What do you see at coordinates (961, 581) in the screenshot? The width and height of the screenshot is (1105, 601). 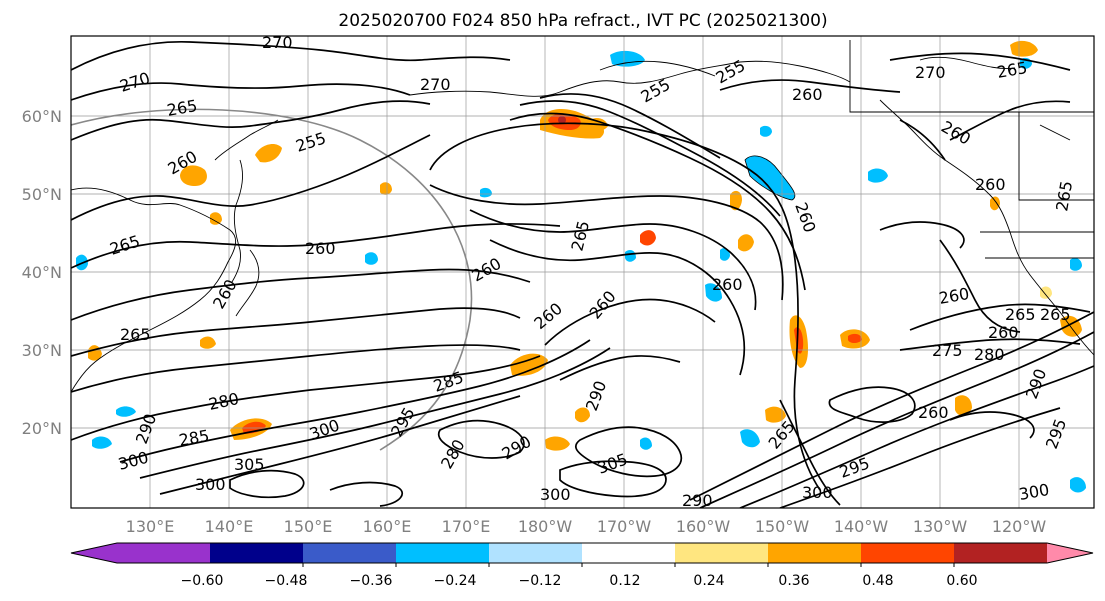 I see `colorbar-label: 0.60` at bounding box center [961, 581].